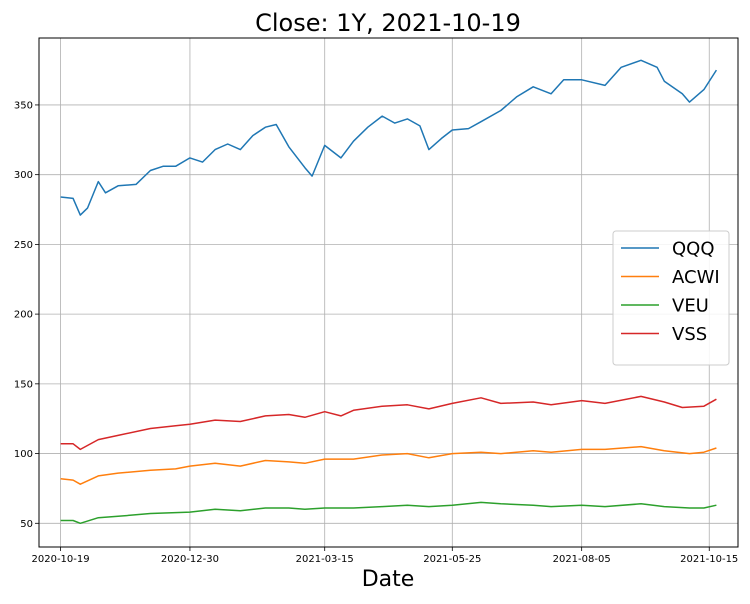  What do you see at coordinates (388, 423) in the screenshot?
I see `series-line-vss` at bounding box center [388, 423].